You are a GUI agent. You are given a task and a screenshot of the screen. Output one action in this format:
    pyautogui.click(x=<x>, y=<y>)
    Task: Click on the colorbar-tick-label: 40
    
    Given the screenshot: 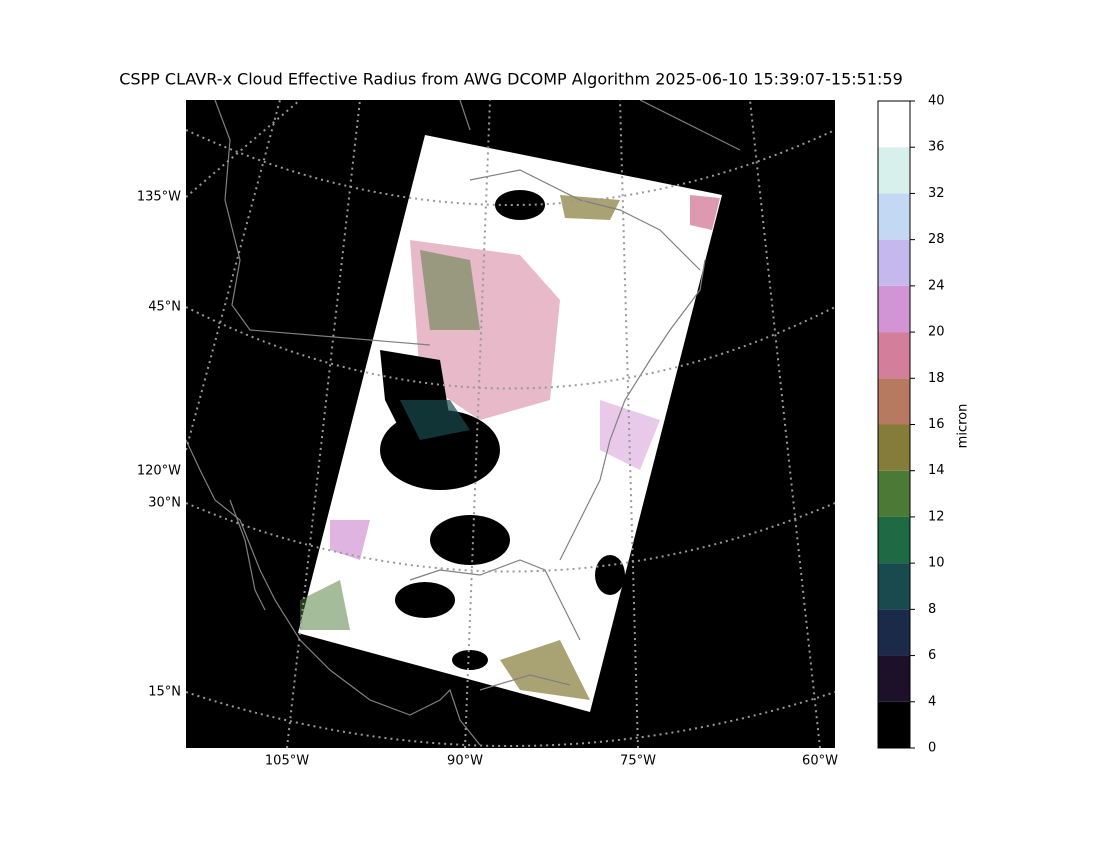 What is the action you would take?
    pyautogui.click(x=936, y=101)
    